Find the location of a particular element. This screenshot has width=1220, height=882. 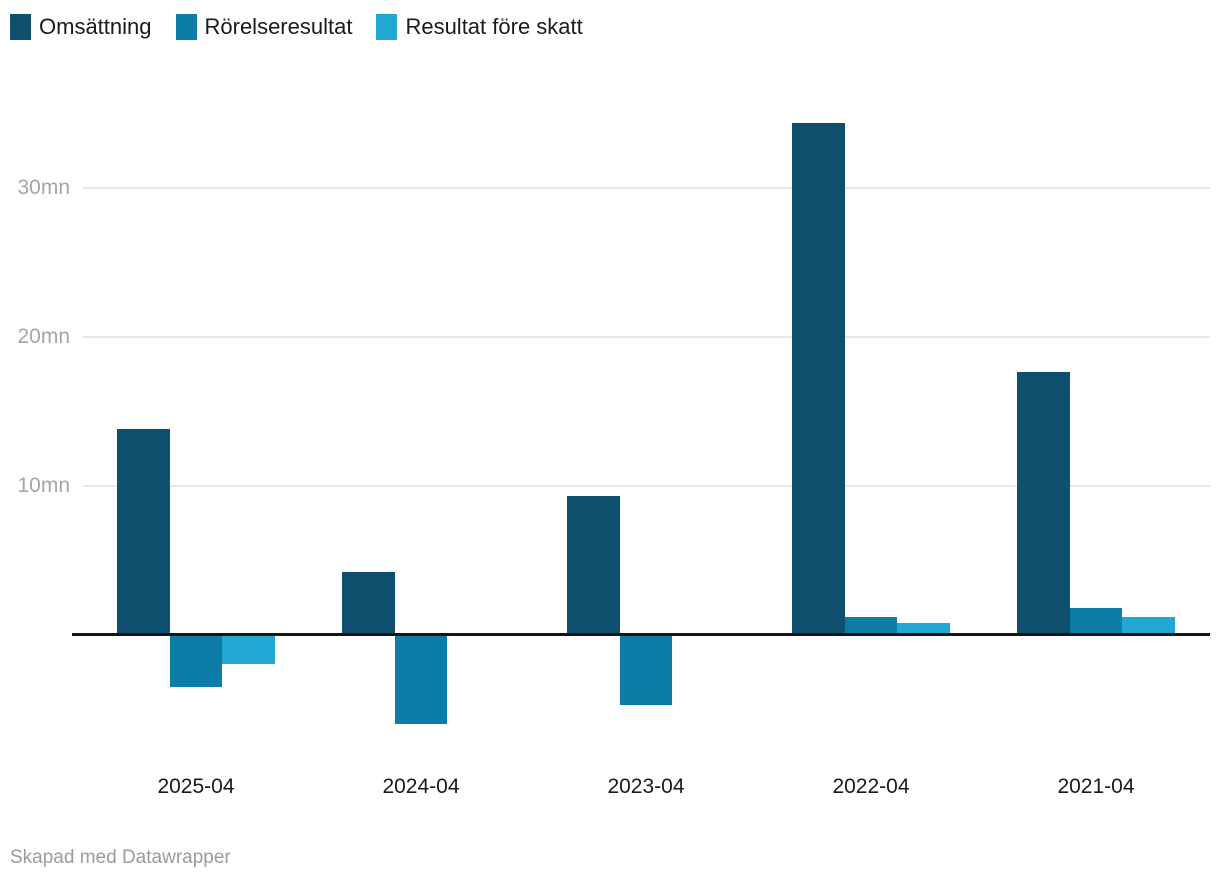

y-axis-tick-30mn: 30mn is located at coordinates (43, 187).